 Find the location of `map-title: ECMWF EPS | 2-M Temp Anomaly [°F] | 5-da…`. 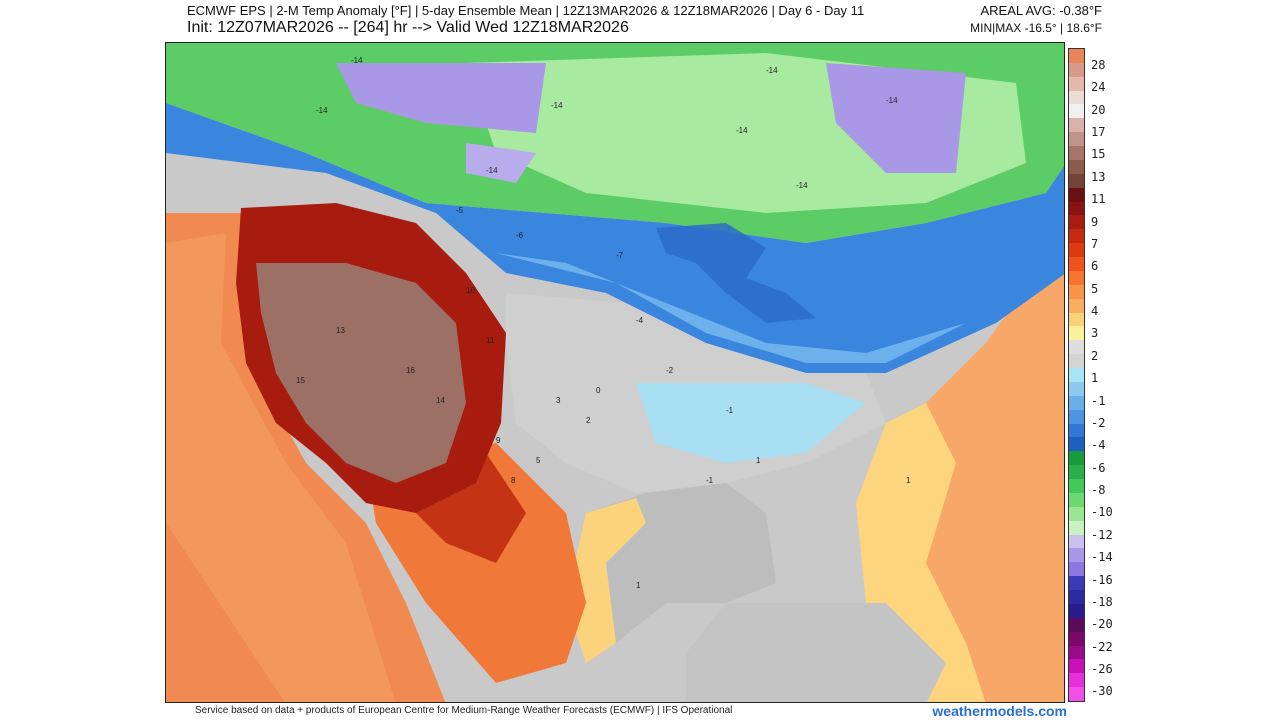

map-title: ECMWF EPS | 2-M Temp Anomaly [°F] | 5-da… is located at coordinates (526, 10).